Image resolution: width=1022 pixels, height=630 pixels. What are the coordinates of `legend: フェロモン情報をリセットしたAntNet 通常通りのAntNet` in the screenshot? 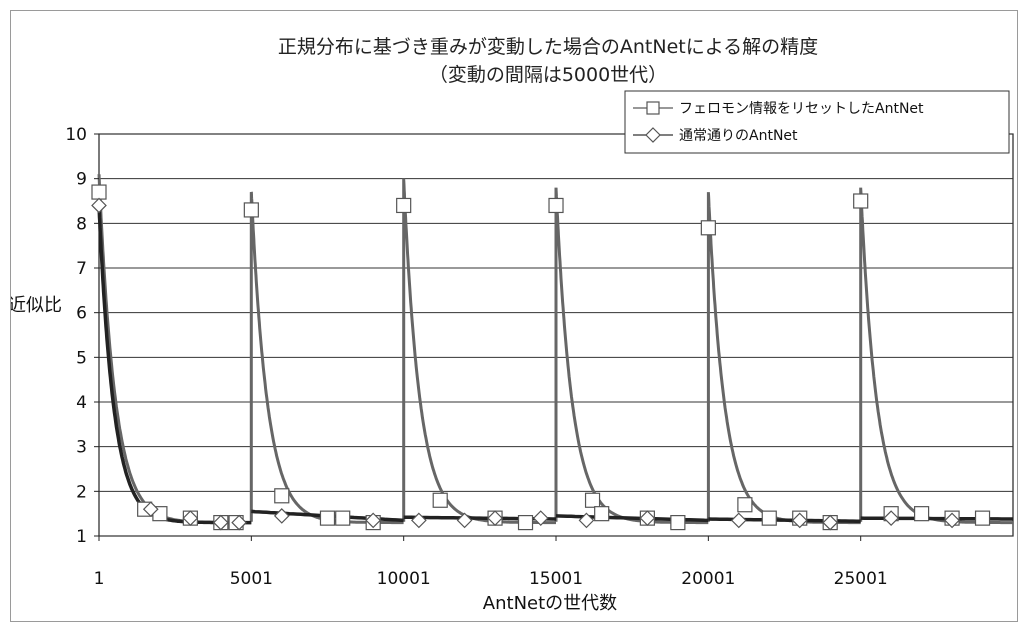 It's located at (817, 122).